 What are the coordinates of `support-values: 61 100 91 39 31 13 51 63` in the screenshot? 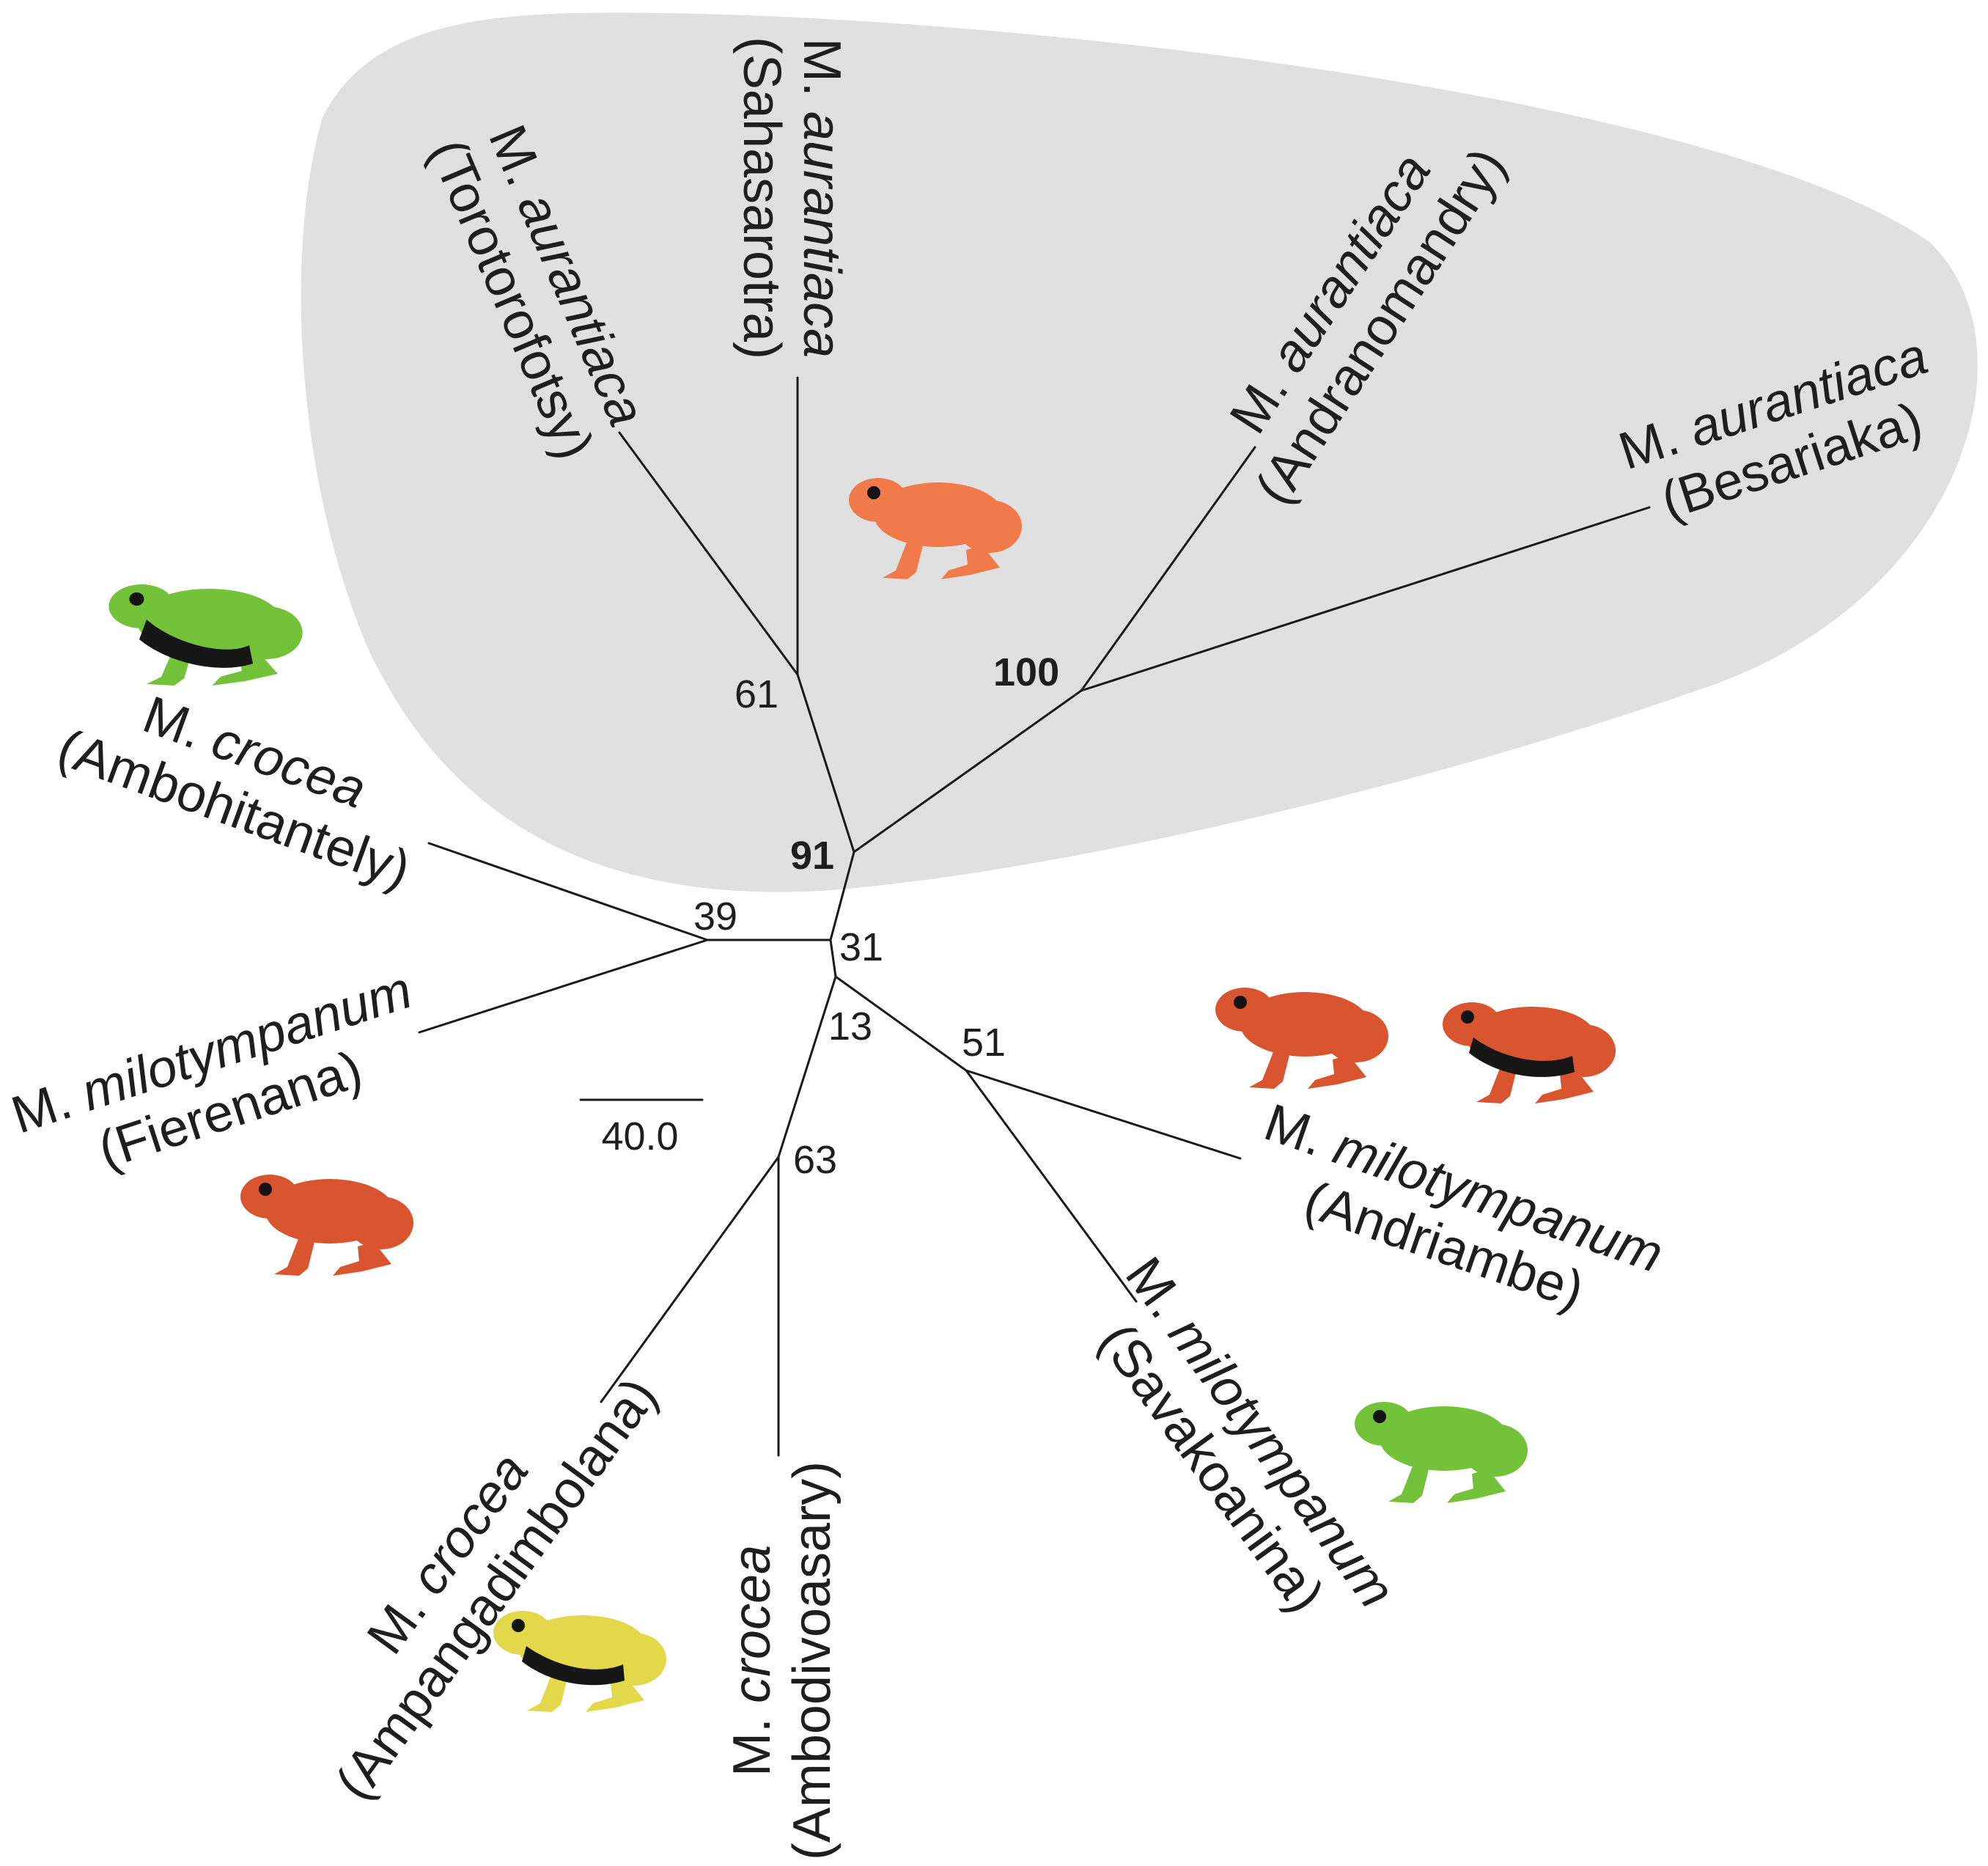 It's located at (876, 916).